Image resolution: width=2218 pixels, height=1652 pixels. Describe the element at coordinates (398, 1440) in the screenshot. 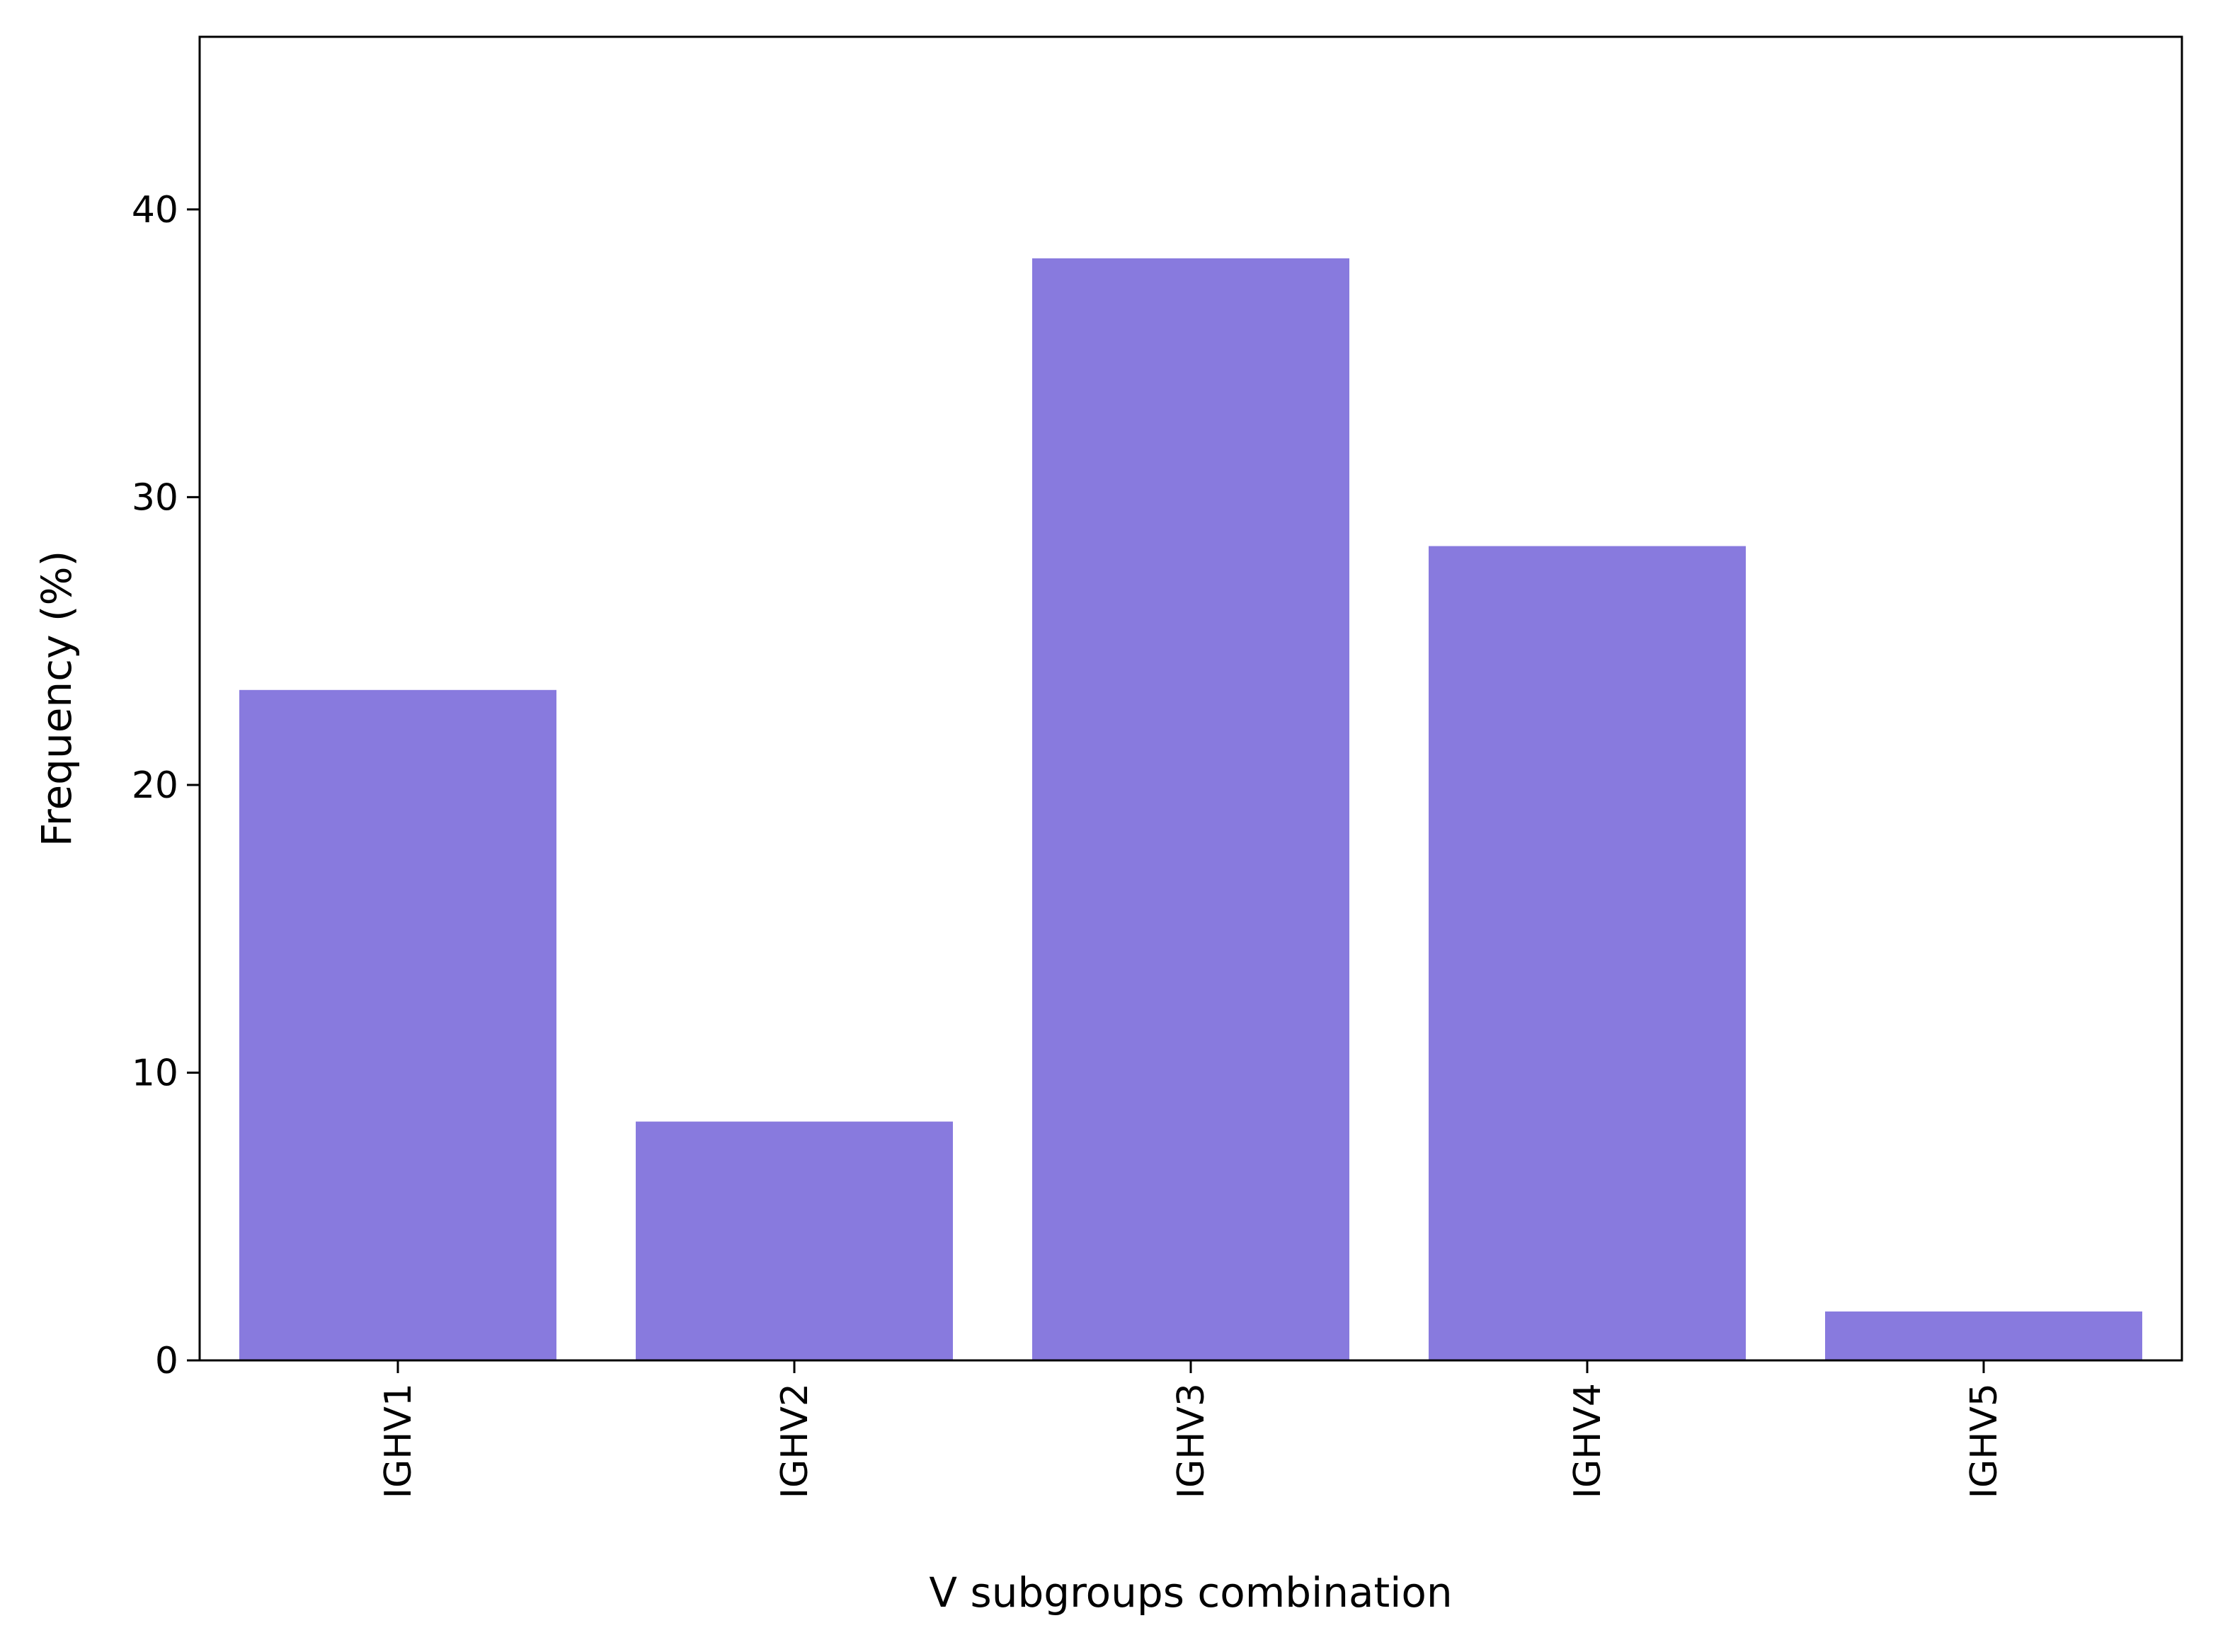

I see `x-tick-label: IGHV1` at that location.